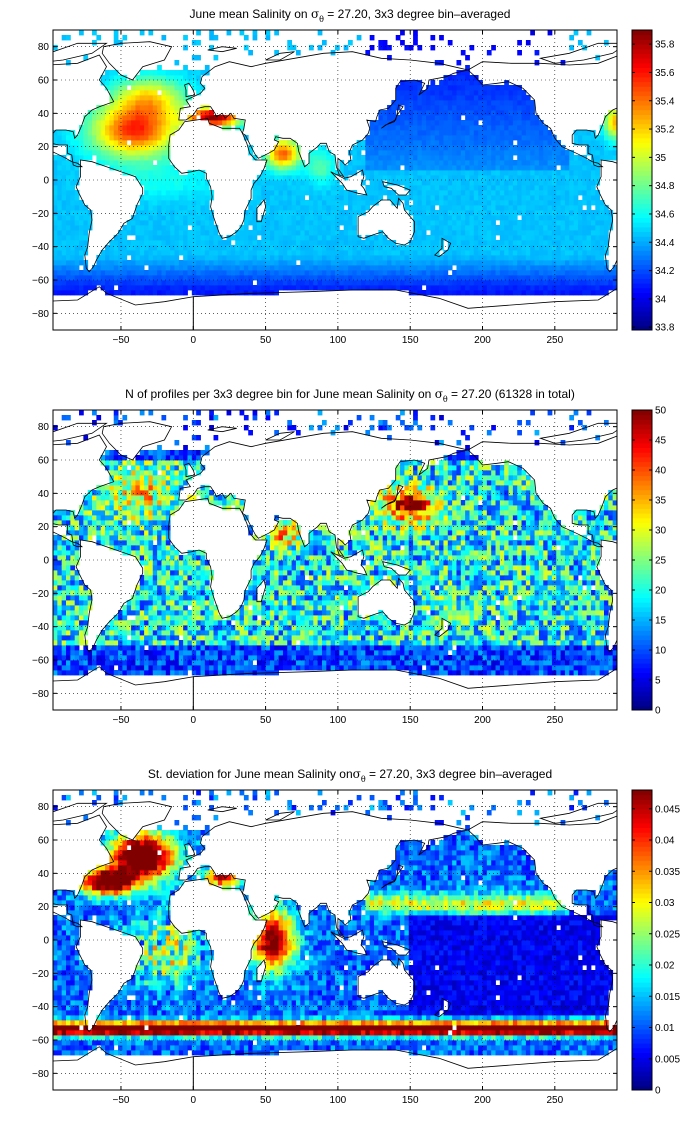 The image size is (696, 1140). Describe the element at coordinates (642, 150) in the screenshot. I see `colorbar-segment` at that location.